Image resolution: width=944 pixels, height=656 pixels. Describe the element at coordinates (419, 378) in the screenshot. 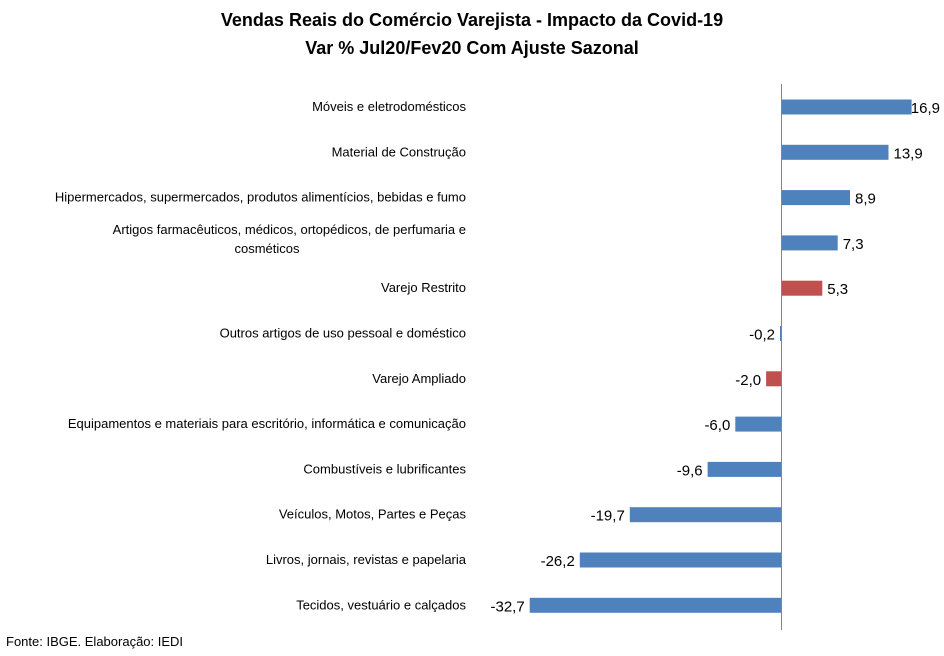

I see `category-label: Varejo Ampliado` at that location.